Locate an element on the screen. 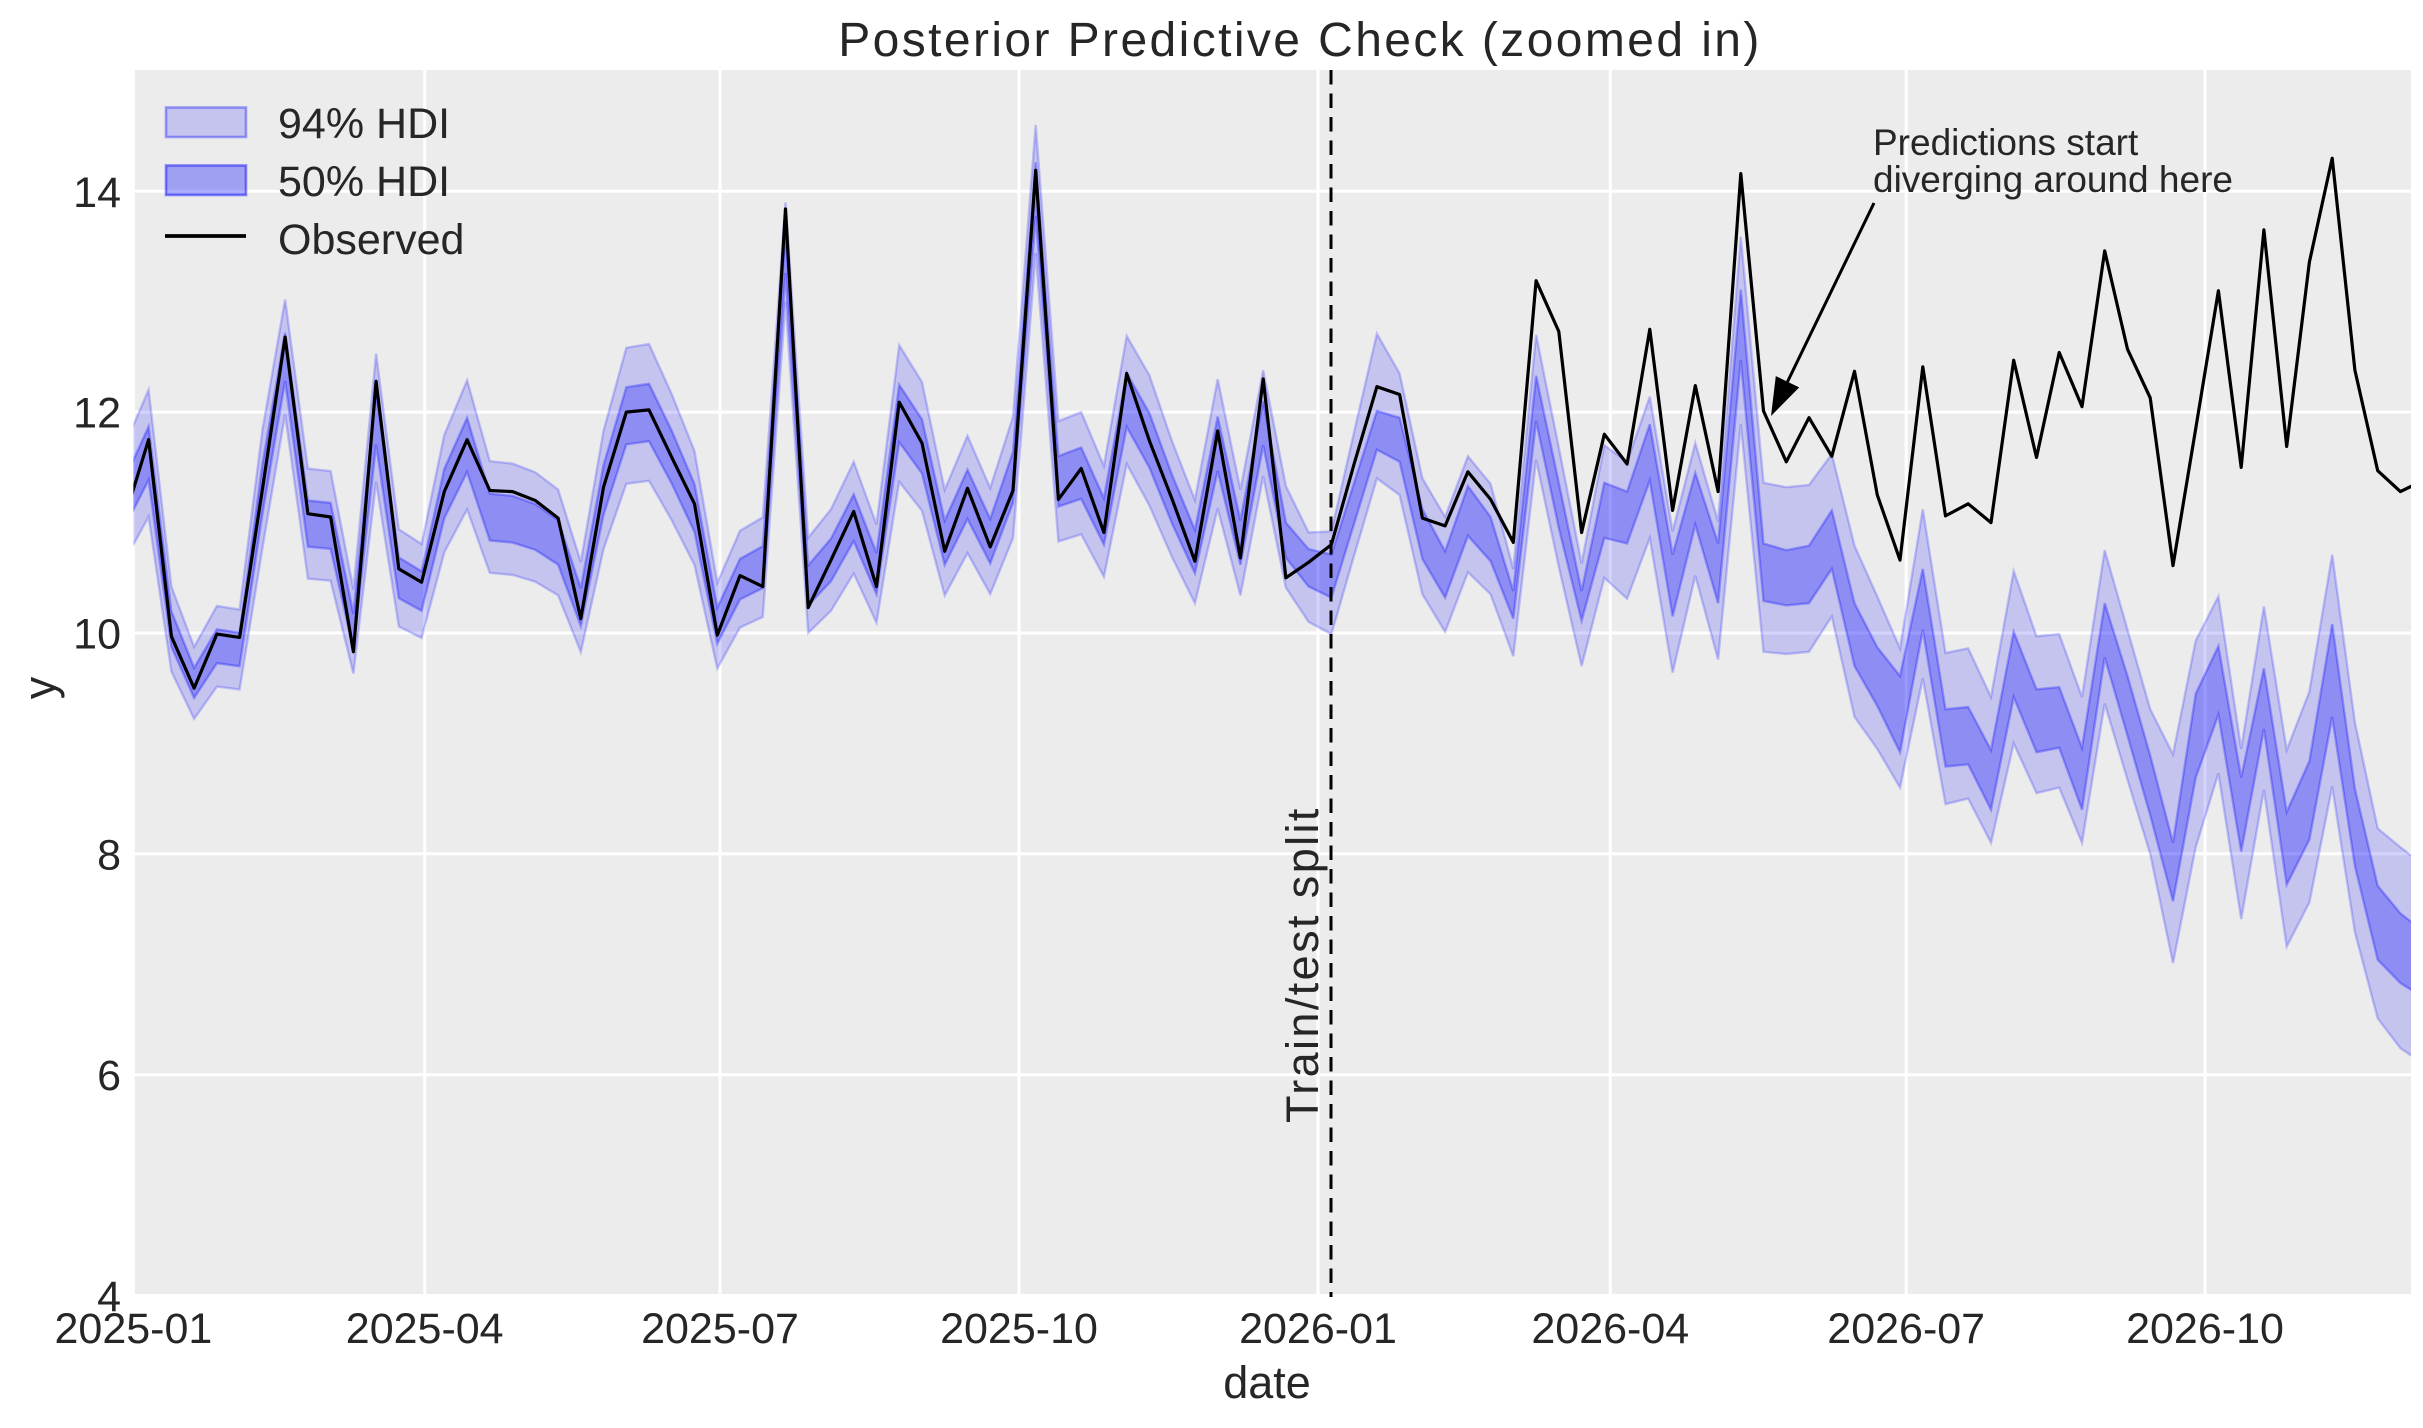 This screenshot has width=2423, height=1428. svg-text: 50% HDI is located at coordinates (364, 182).